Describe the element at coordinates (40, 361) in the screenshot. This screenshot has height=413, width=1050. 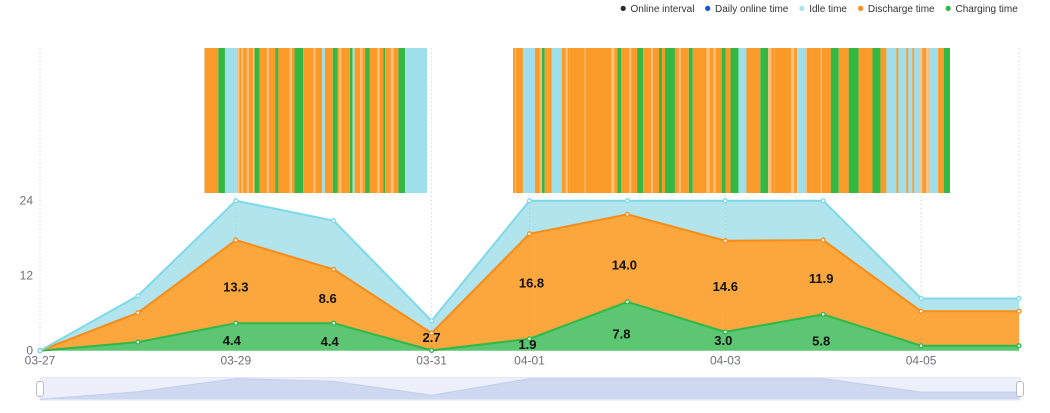
I see `svg-text: 03-27` at that location.